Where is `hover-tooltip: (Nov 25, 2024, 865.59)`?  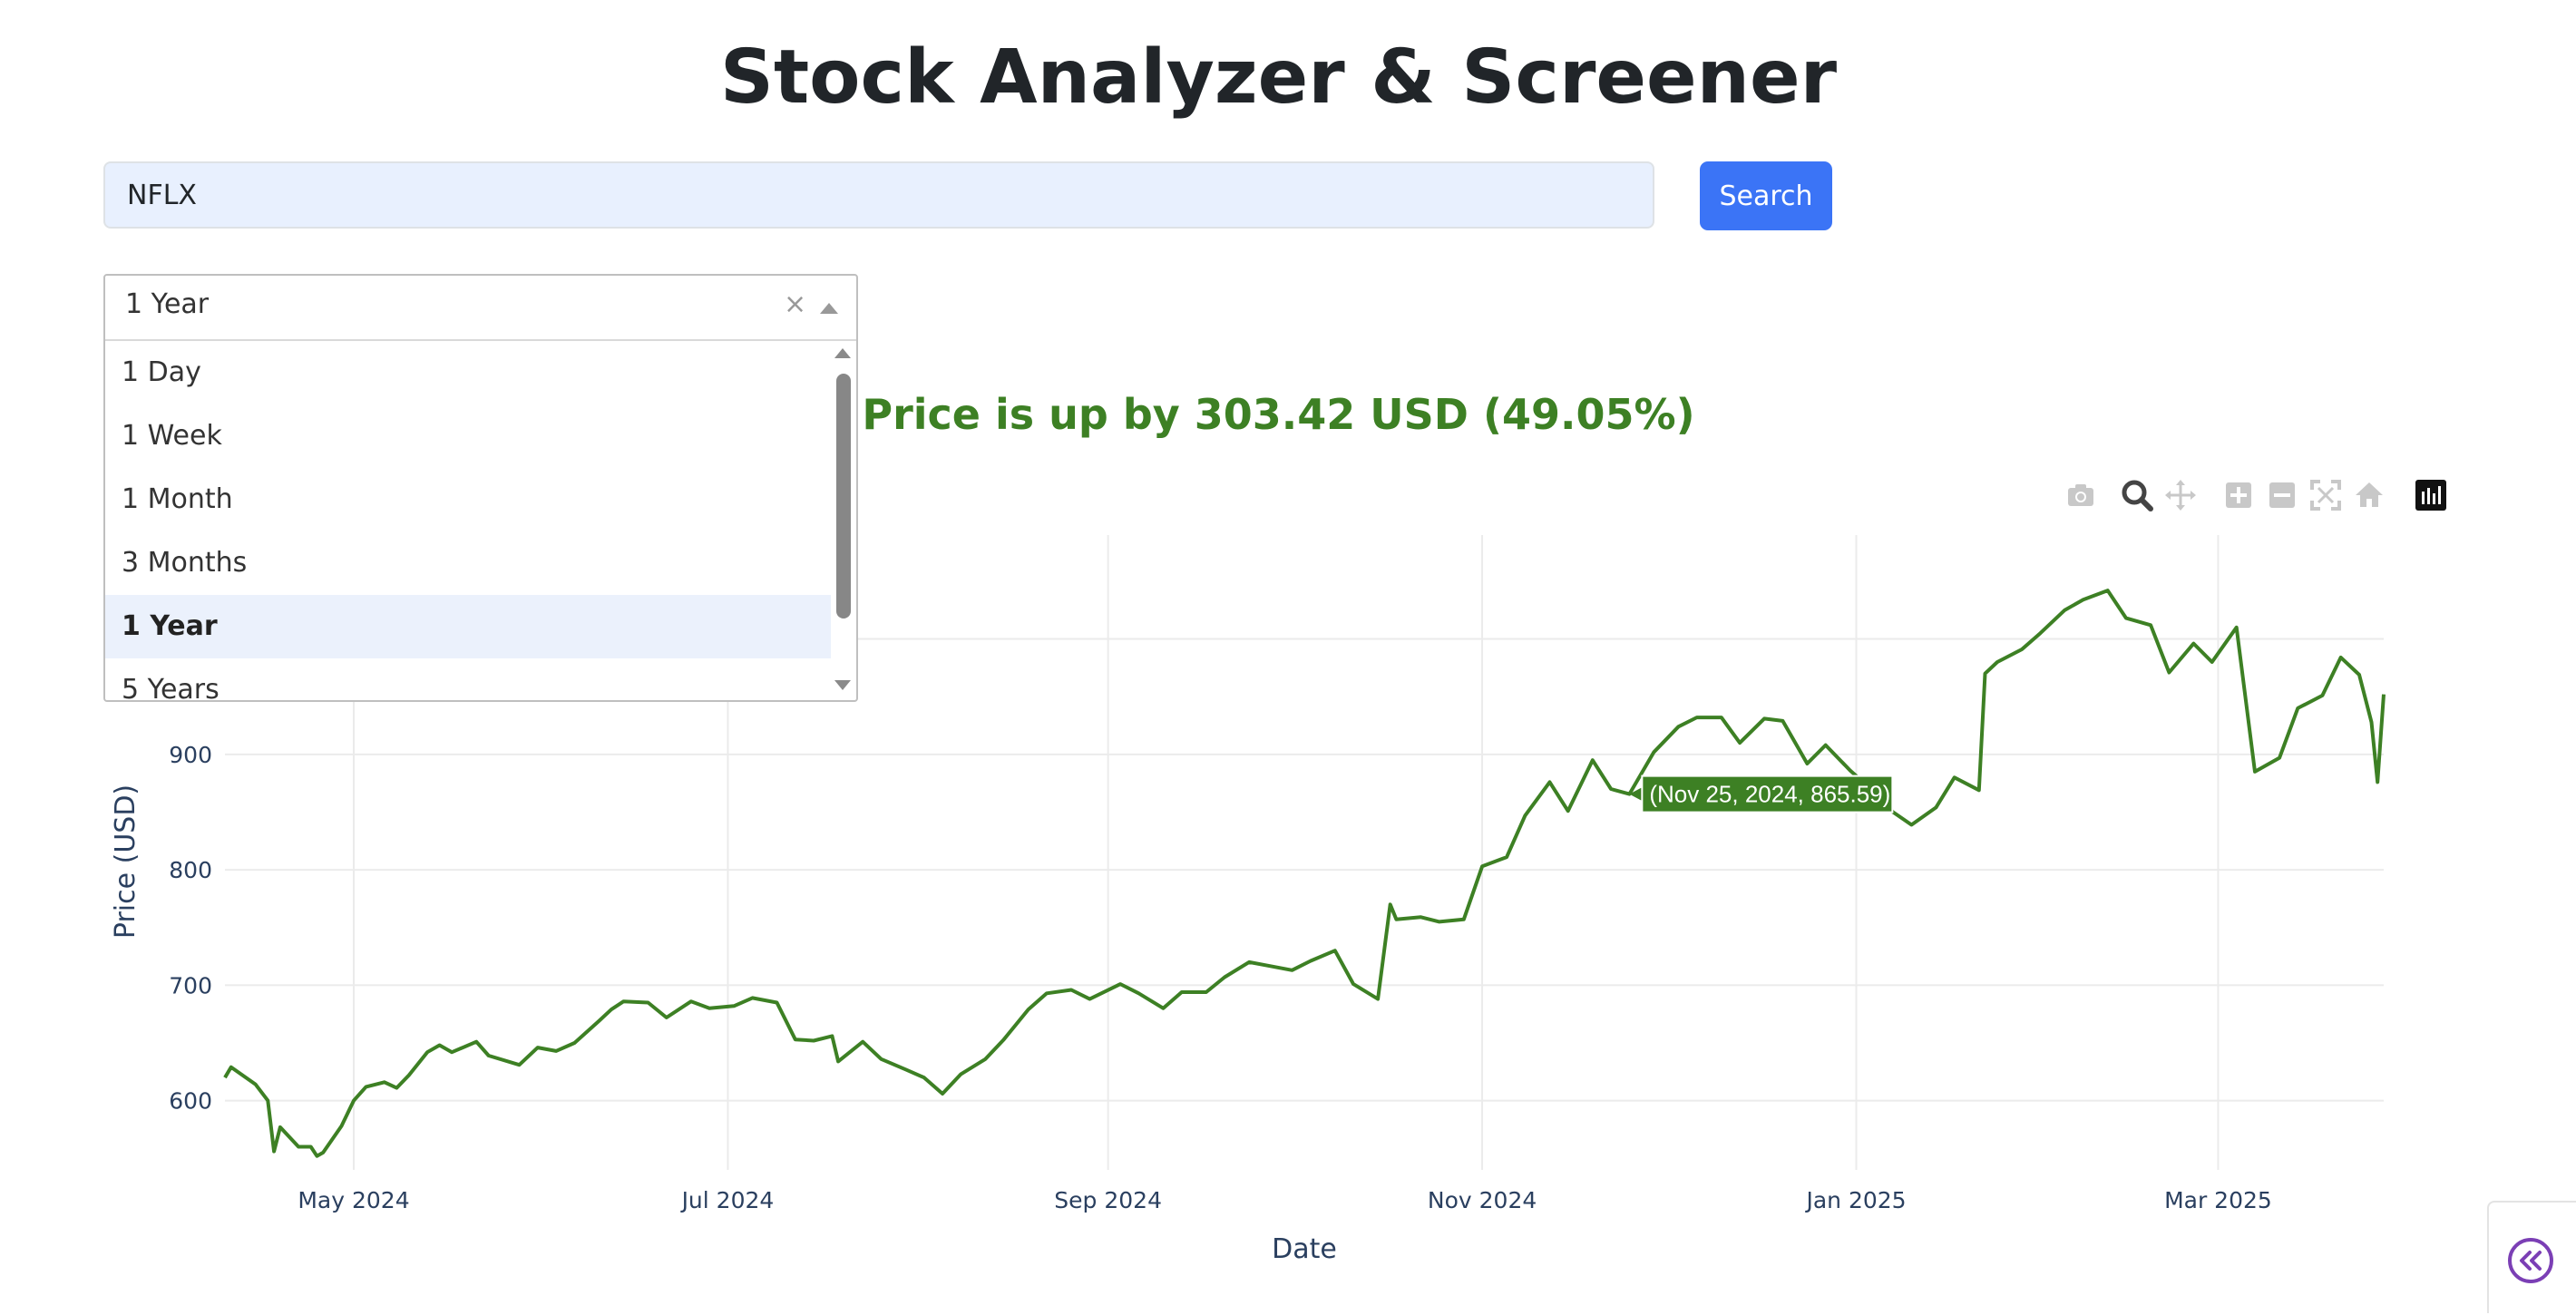
hover-tooltip: (Nov 25, 2024, 865.59) is located at coordinates (1761, 794).